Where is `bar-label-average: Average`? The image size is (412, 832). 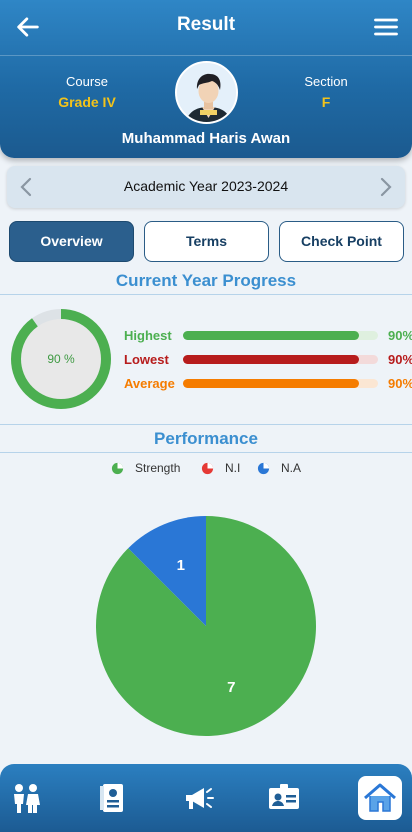 bar-label-average: Average is located at coordinates (149, 383).